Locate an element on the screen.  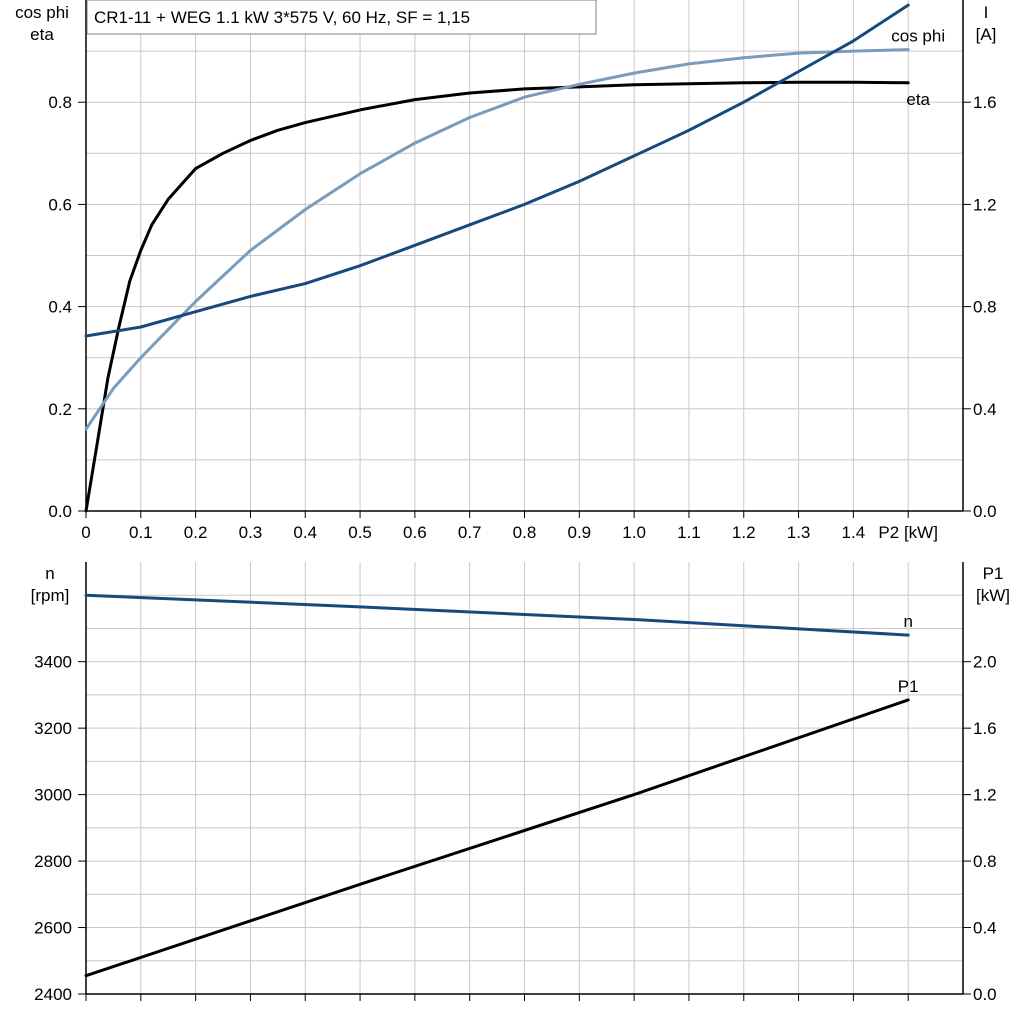
right-tick-label: 2.0 is located at coordinates (985, 662).